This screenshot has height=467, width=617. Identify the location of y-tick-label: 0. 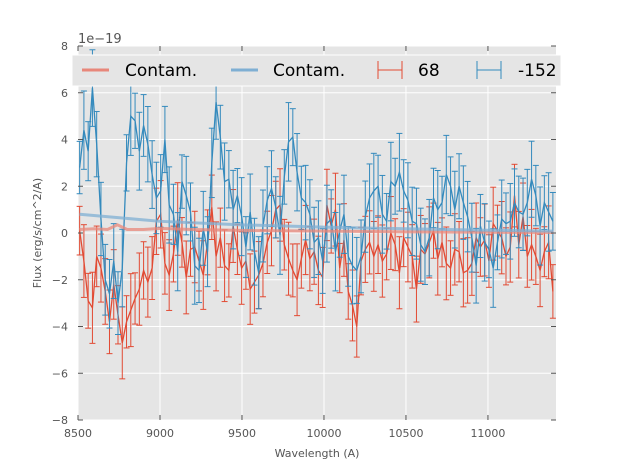
(64, 233).